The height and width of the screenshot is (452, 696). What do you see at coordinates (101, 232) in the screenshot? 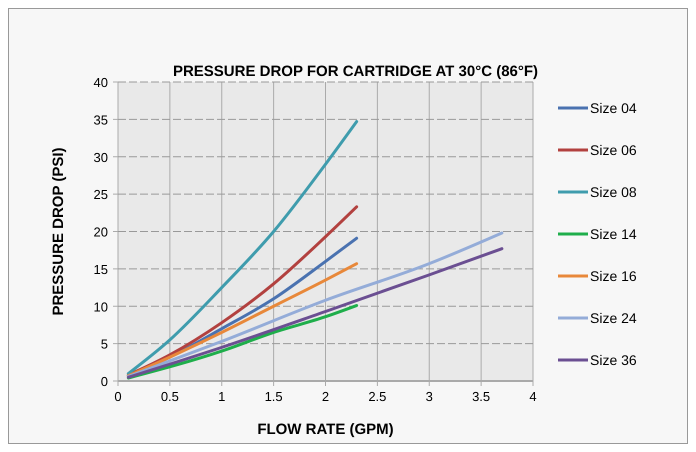
I see `y-tick-label: 20` at bounding box center [101, 232].